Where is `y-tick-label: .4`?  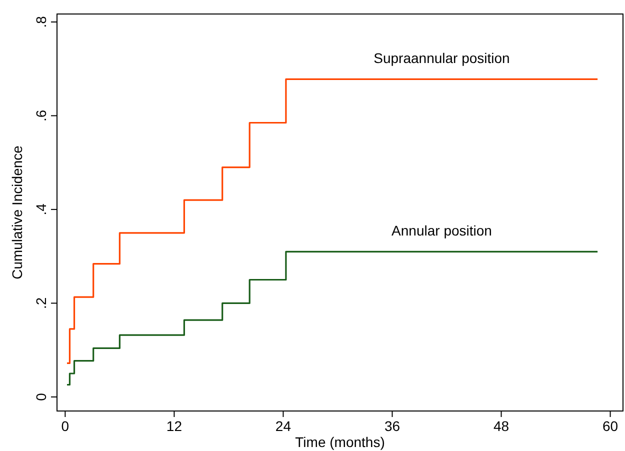 y-tick-label: .4 is located at coordinates (41, 209).